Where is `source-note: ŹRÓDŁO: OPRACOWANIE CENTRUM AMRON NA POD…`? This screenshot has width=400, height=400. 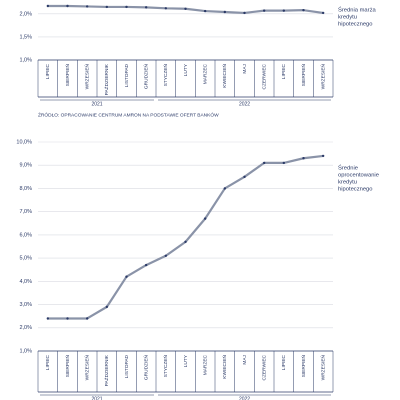
source-note: ŹRÓDŁO: OPRACOWANIE CENTRUM AMRON NA POD… is located at coordinates (128, 114).